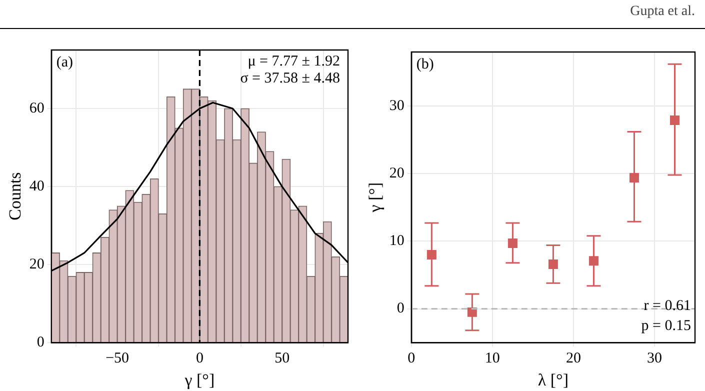 The height and width of the screenshot is (391, 705). What do you see at coordinates (553, 380) in the screenshot?
I see `x-axis-title: λ [°]` at bounding box center [553, 380].